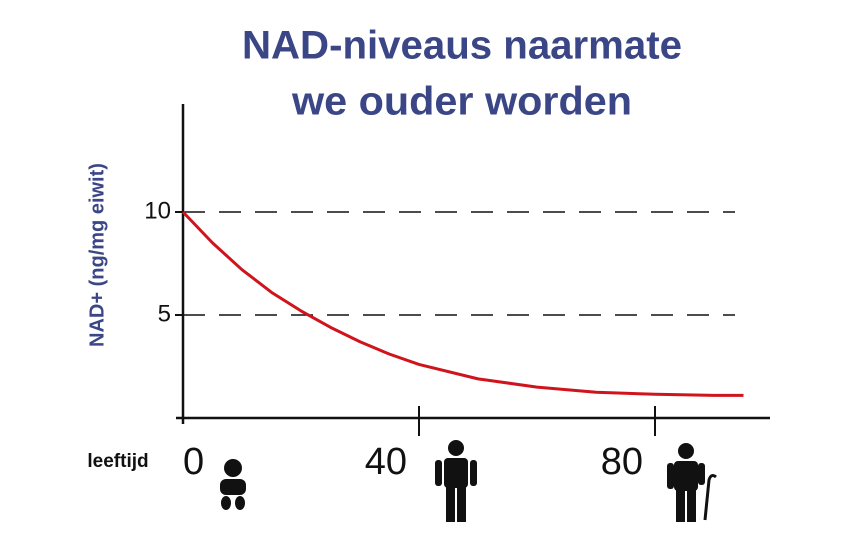 The image size is (850, 548). Describe the element at coordinates (386, 462) in the screenshot. I see `x-tick-label: 40` at that location.